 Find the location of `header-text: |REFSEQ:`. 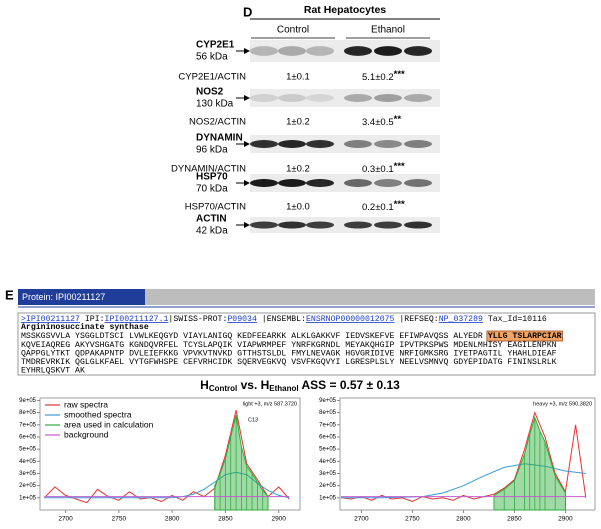

header-text: |REFSEQ: is located at coordinates (416, 319).